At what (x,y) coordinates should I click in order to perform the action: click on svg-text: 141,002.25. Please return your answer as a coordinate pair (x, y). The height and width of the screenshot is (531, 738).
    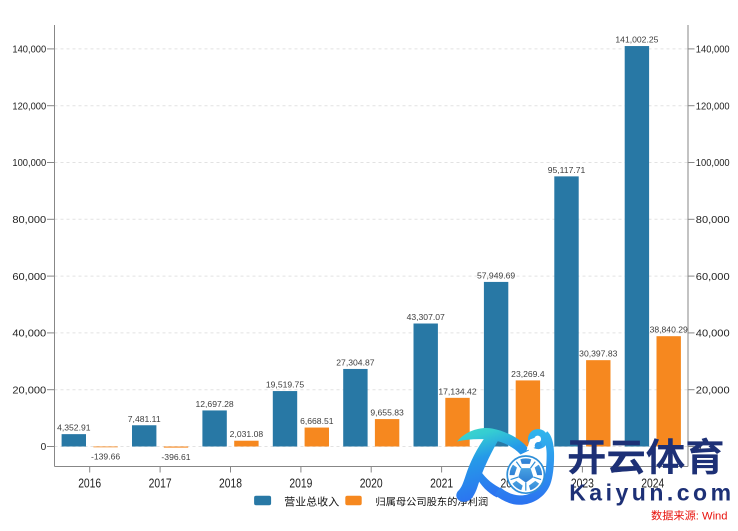
    Looking at the image, I should click on (636, 40).